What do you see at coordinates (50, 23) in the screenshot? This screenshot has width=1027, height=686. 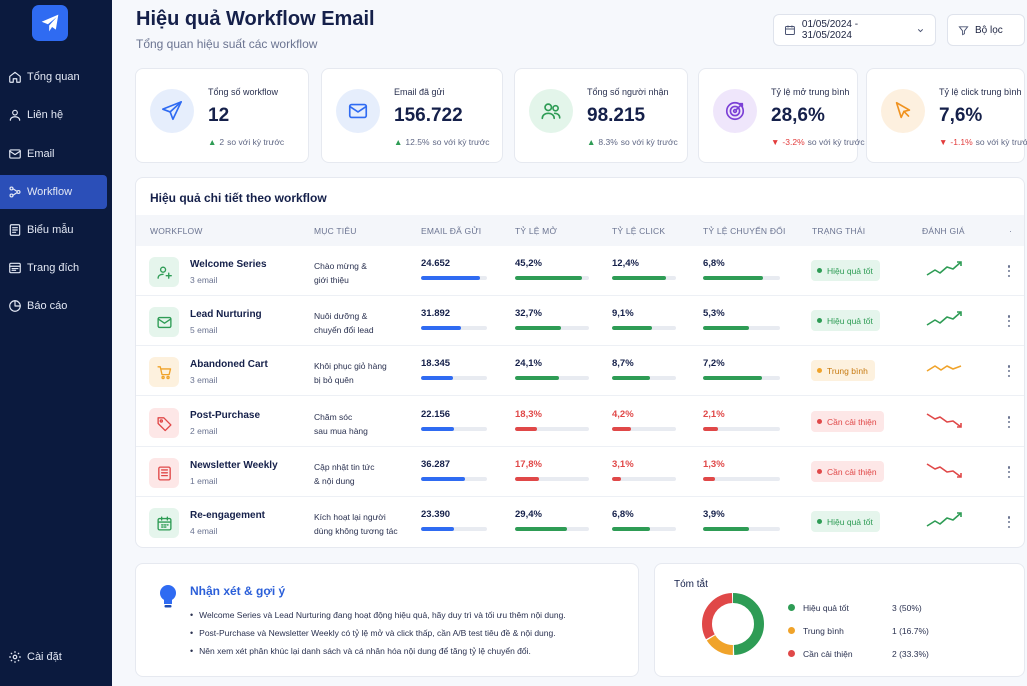 I see `app-logo` at bounding box center [50, 23].